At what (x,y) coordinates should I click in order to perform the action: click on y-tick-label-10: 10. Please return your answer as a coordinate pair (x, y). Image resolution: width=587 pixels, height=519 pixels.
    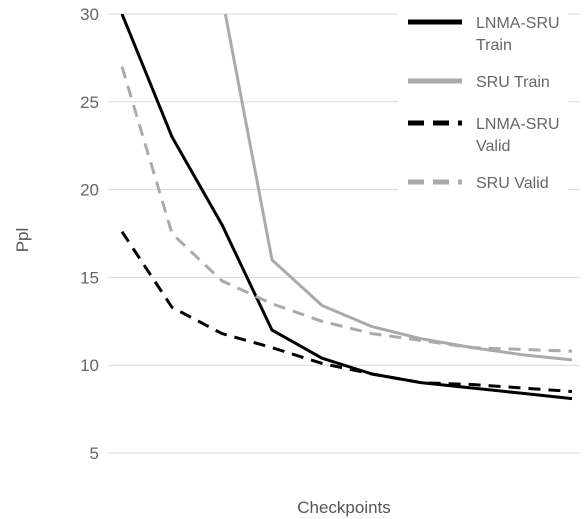
    Looking at the image, I should click on (89, 365).